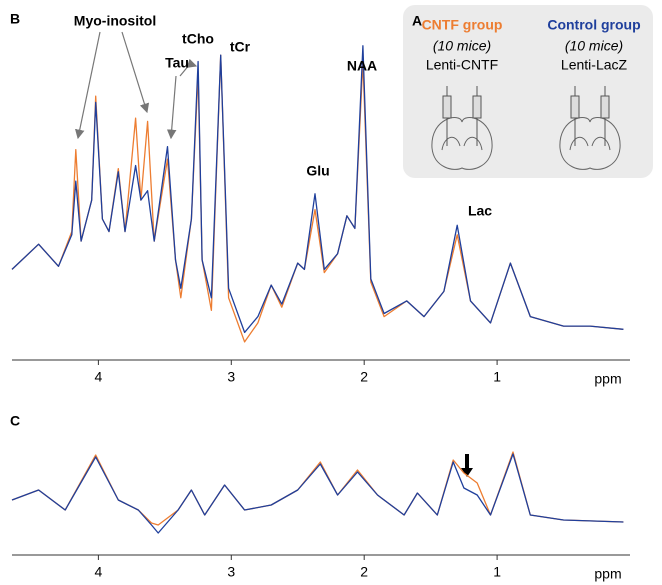  Describe the element at coordinates (115, 21) in the screenshot. I see `peak-label: Myo-inositol` at that location.